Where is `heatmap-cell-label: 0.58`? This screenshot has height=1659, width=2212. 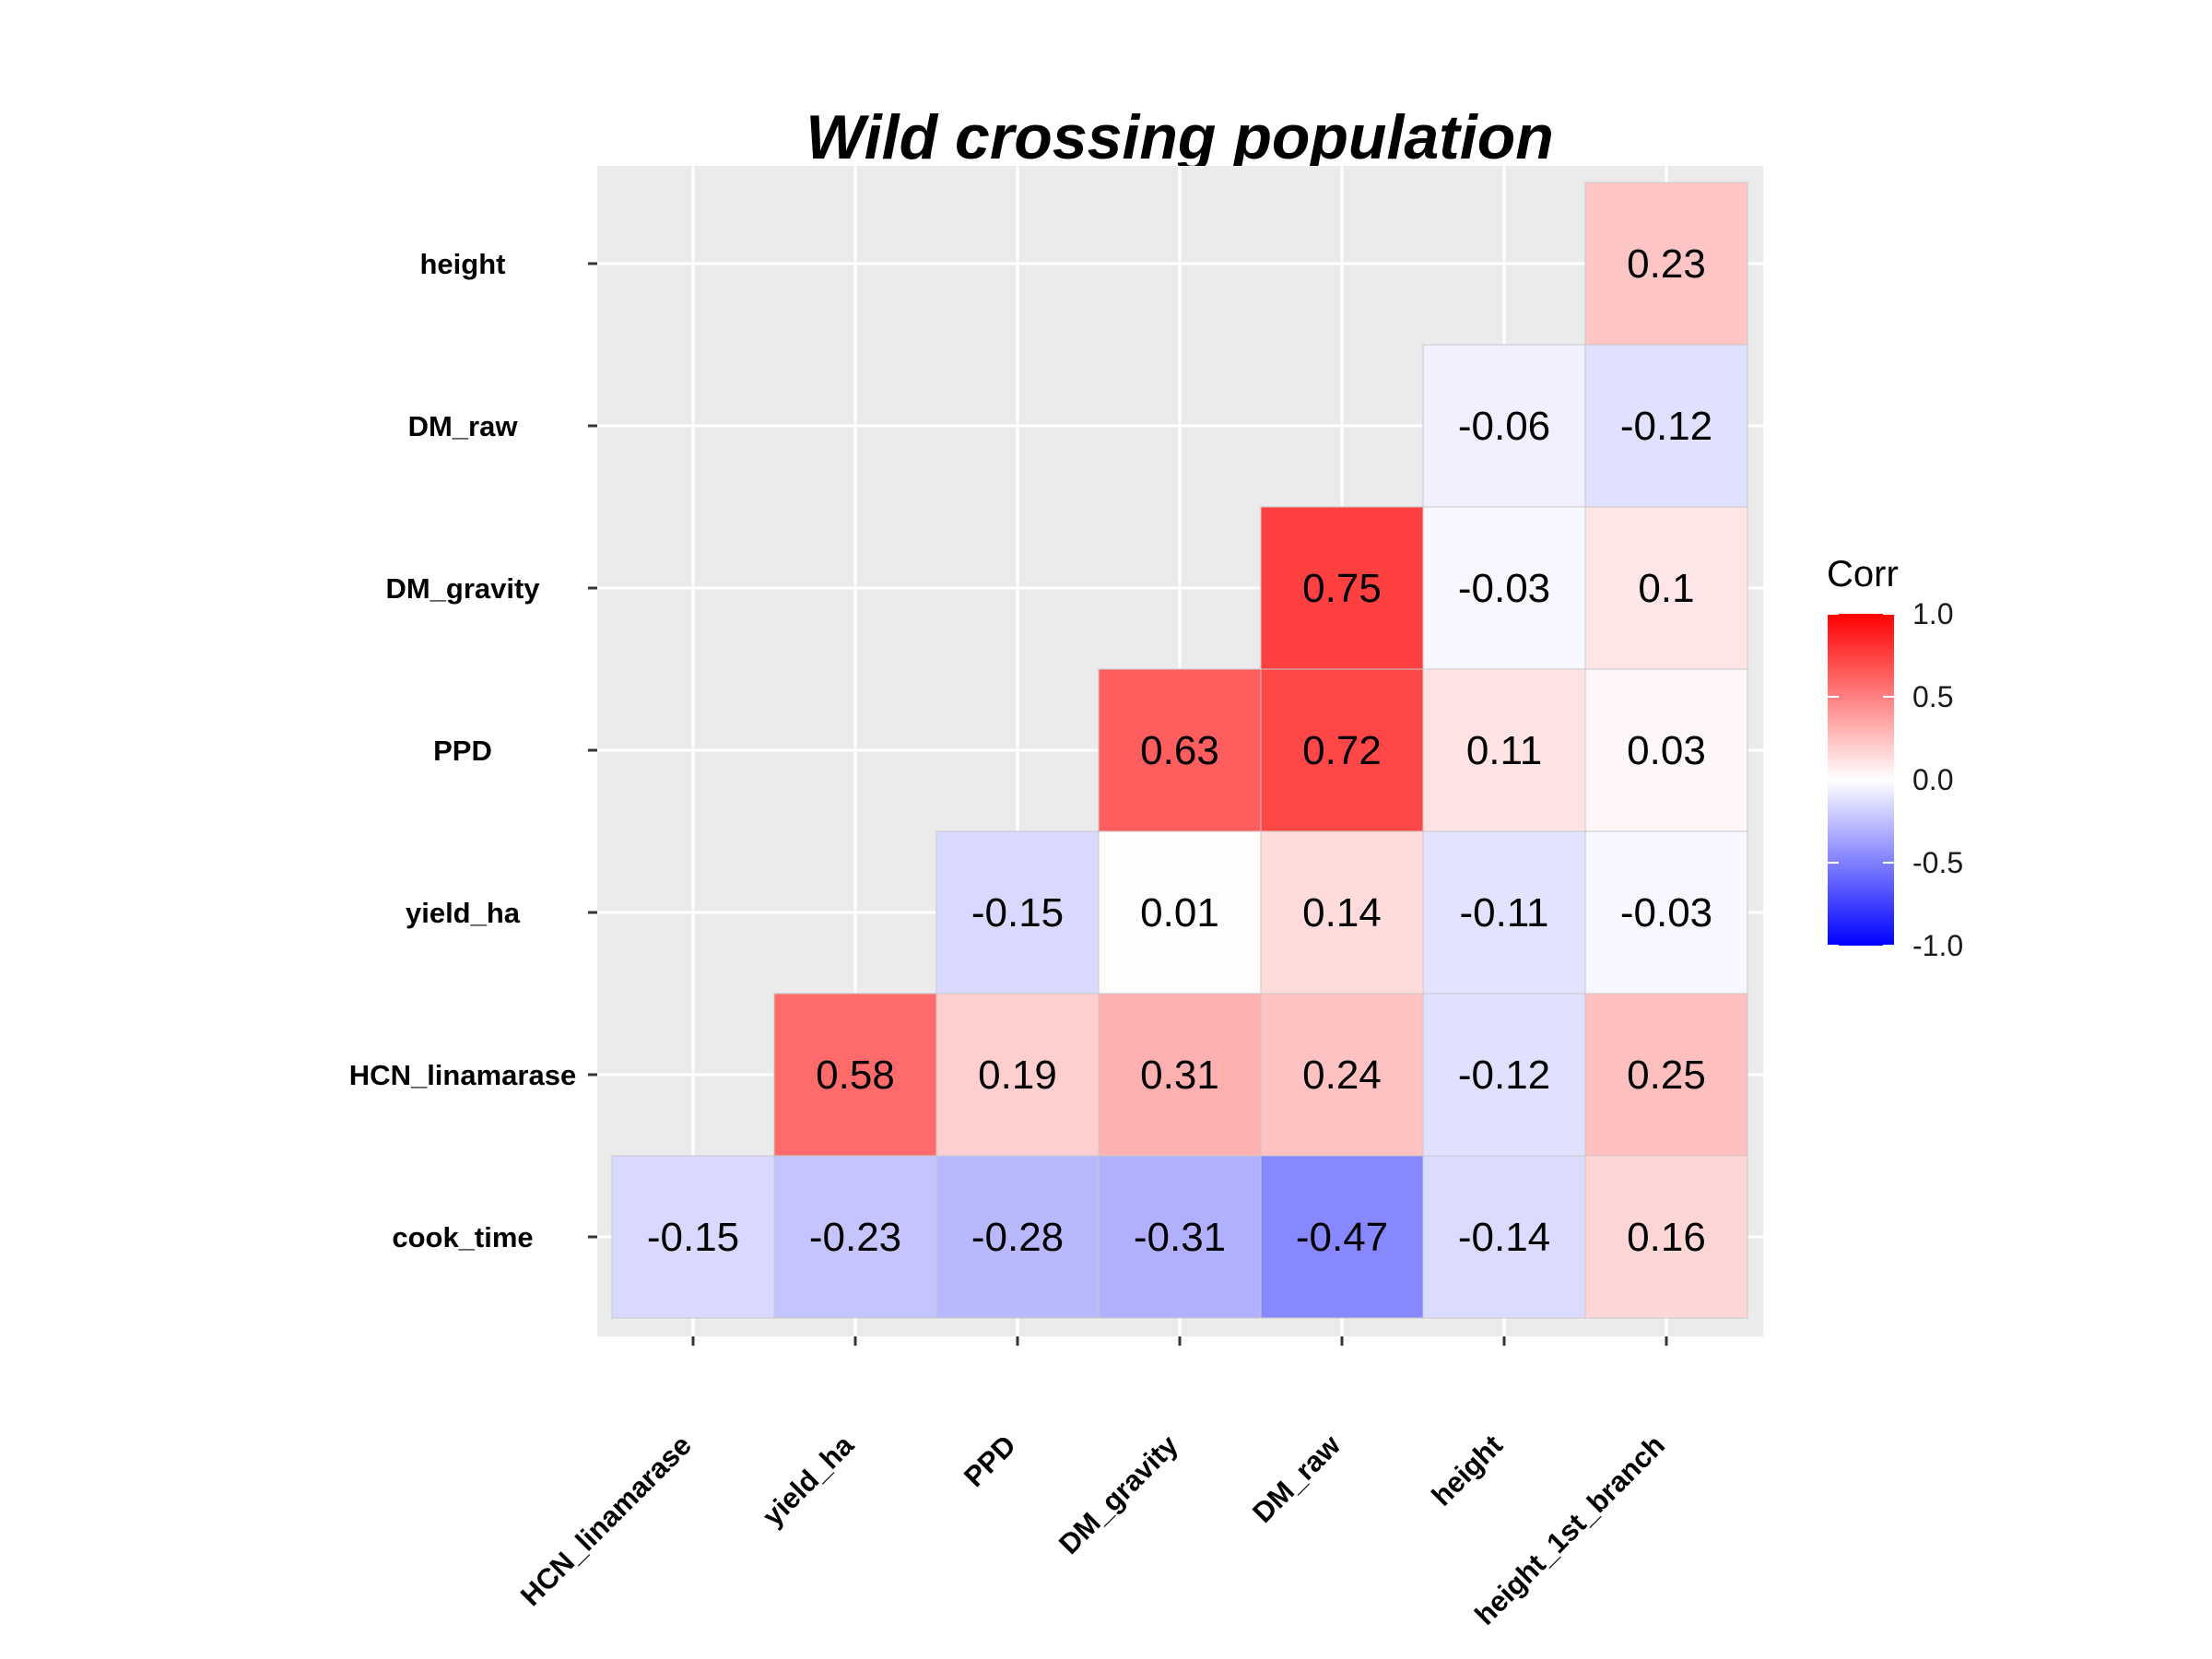
heatmap-cell-label: 0.58 is located at coordinates (855, 1075).